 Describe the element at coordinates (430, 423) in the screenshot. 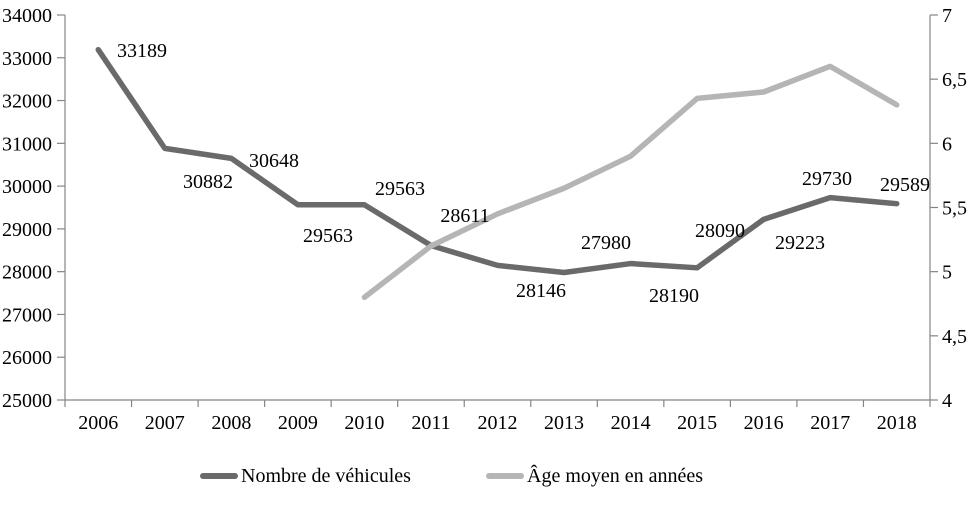

I see `x-axis-category-label: 2011` at that location.